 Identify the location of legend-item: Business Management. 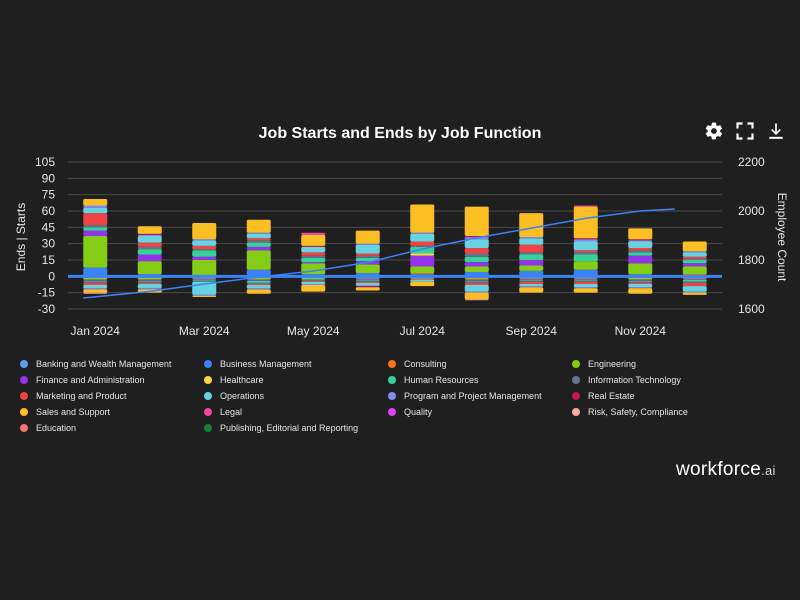
(296, 363).